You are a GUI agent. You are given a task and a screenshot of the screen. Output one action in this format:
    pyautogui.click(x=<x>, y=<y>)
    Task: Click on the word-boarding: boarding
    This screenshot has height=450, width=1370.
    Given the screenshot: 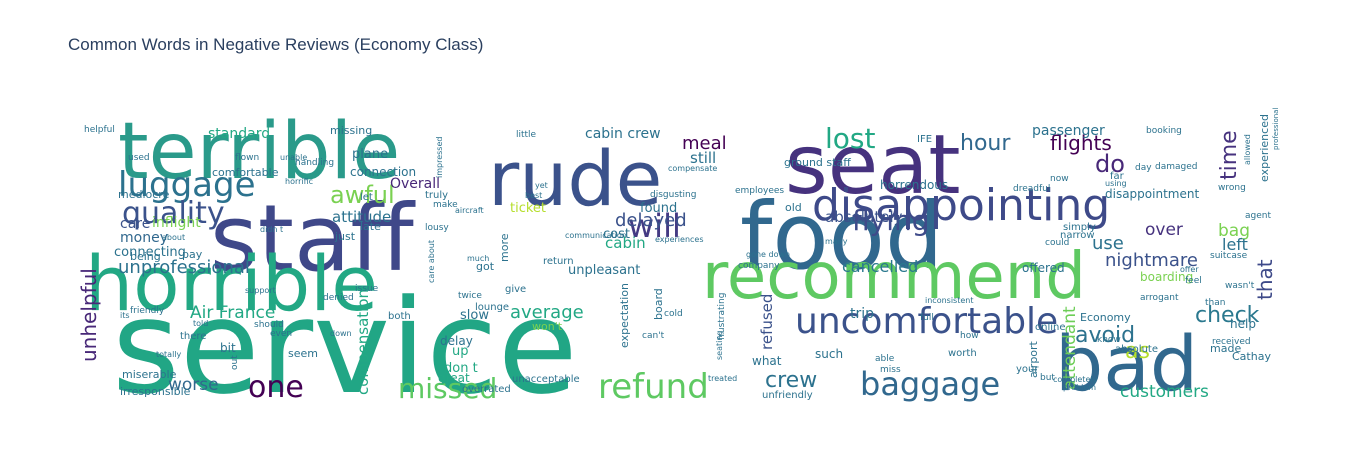 What is the action you would take?
    pyautogui.click(x=1166, y=277)
    